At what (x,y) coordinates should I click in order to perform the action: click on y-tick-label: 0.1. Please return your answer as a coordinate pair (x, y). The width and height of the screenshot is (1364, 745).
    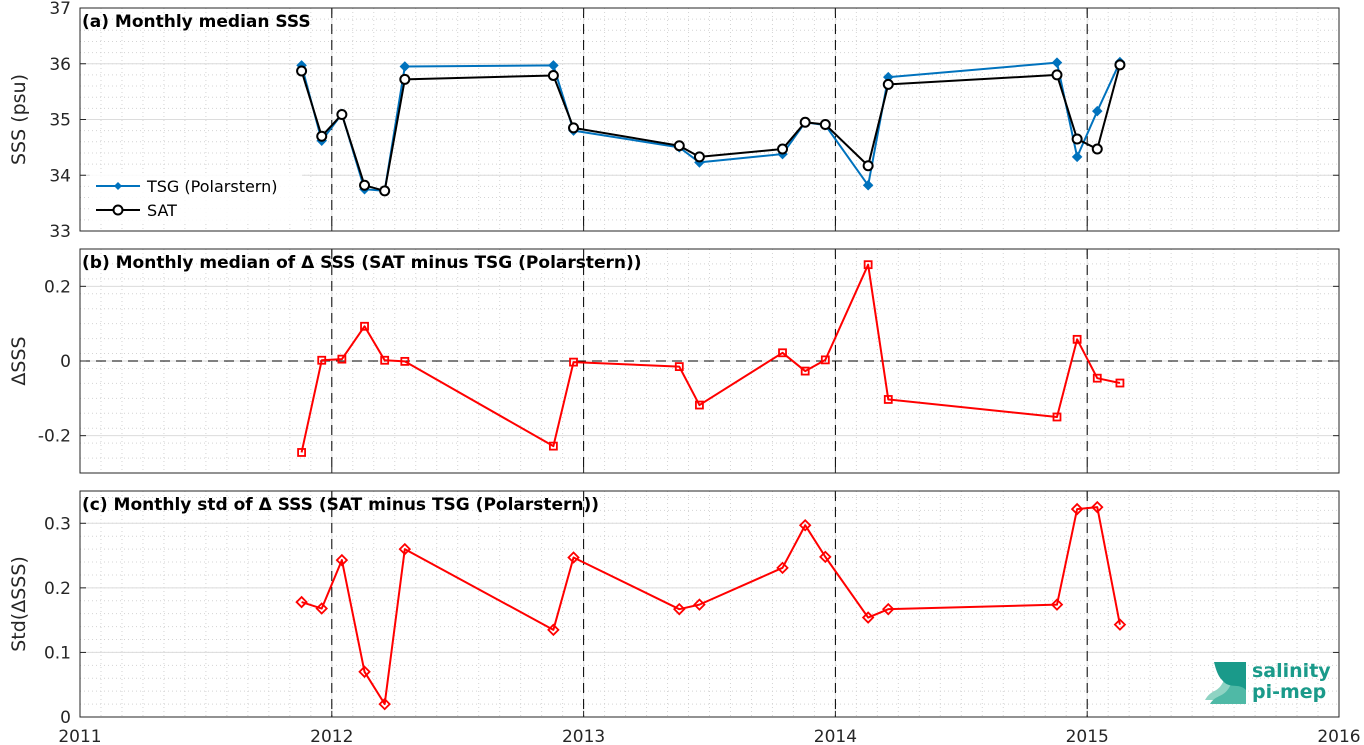
    Looking at the image, I should click on (57, 653).